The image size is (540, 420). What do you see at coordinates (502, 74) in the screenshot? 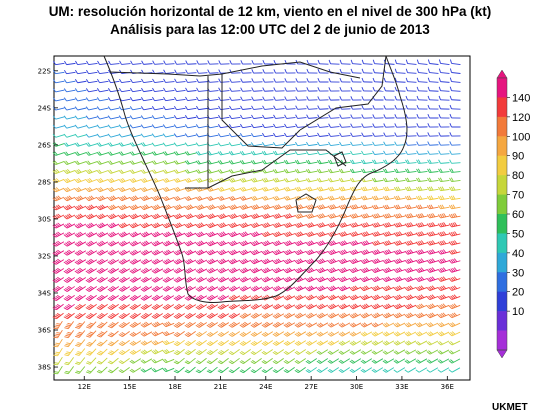
I see `colorbar-top-arrow` at bounding box center [502, 74].